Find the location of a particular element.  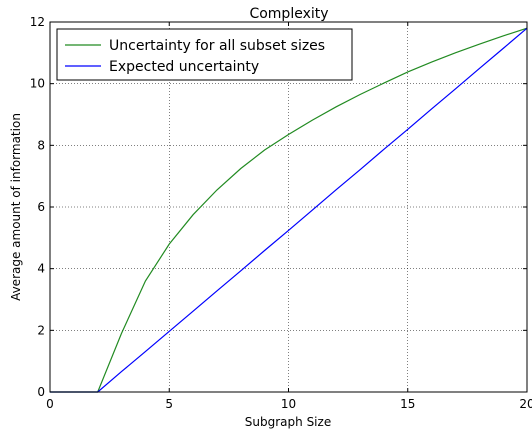

y-tick-label: 6 is located at coordinates (41, 207).